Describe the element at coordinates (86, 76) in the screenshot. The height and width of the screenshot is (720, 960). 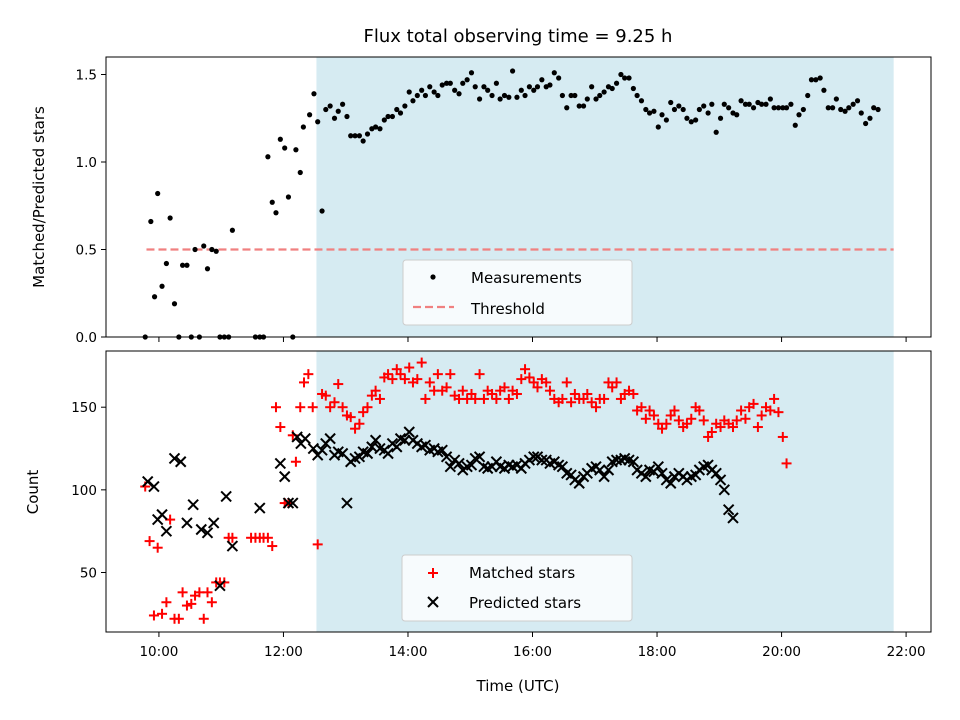
I see `y-tick-label: 1.5` at that location.